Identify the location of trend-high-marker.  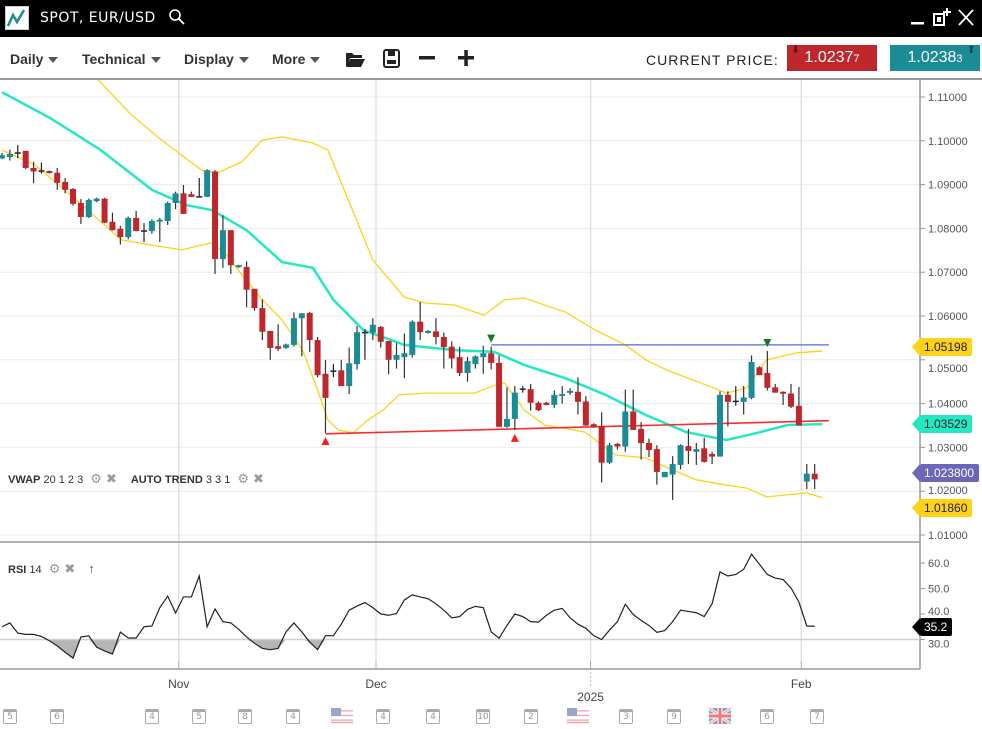
(767, 343).